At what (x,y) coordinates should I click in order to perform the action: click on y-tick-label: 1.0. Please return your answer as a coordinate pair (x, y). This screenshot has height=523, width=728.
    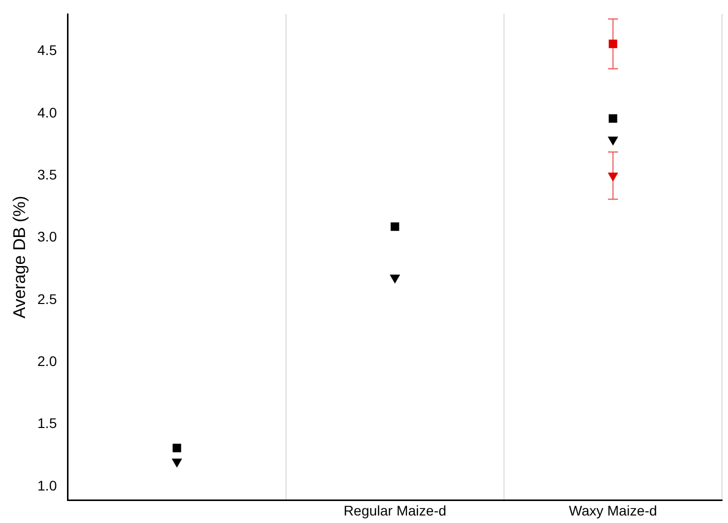
    Looking at the image, I should click on (47, 485).